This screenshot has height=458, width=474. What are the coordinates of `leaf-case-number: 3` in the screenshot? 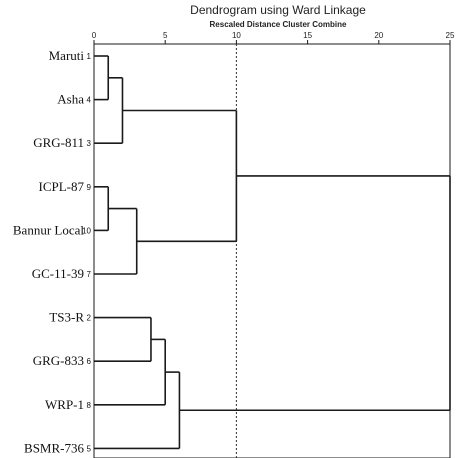 It's located at (89, 143).